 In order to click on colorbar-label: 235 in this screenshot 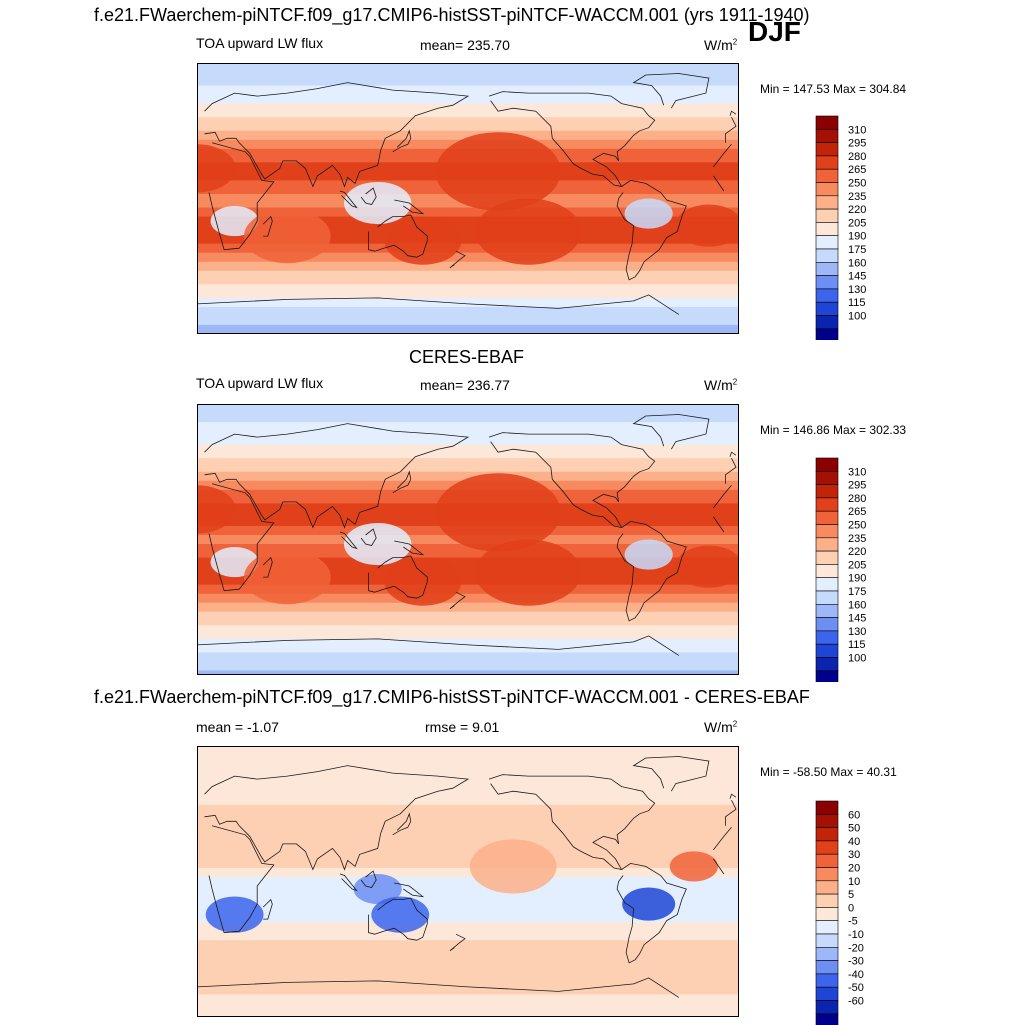, I will do `click(857, 197)`.